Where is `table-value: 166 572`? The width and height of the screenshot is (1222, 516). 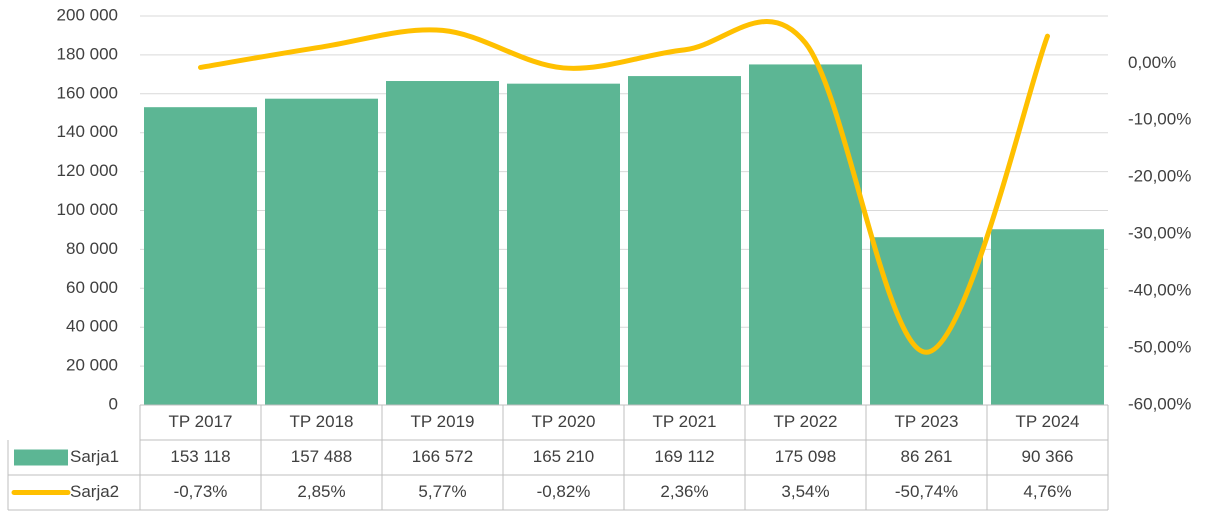
table-value: 166 572 is located at coordinates (442, 456).